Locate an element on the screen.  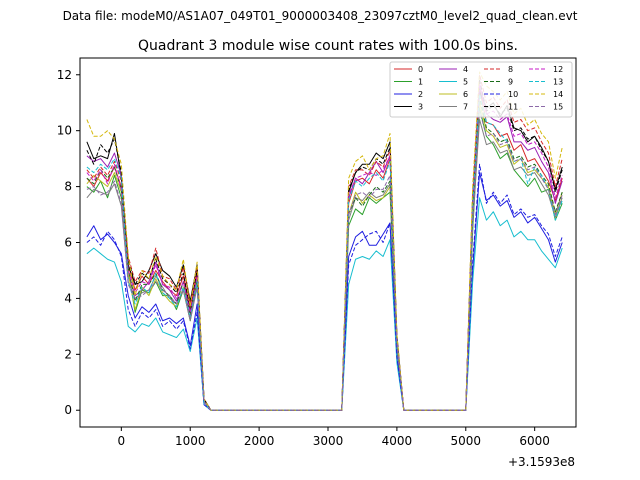
legend-label-3: 3 is located at coordinates (420, 107).